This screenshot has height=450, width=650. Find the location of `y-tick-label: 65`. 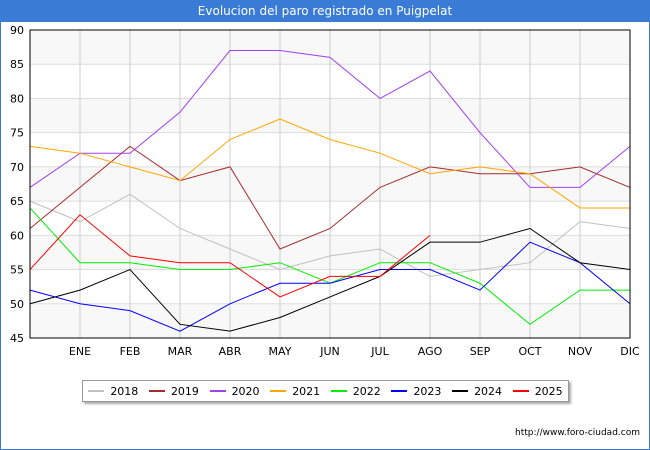

y-tick-label: 65 is located at coordinates (17, 201).